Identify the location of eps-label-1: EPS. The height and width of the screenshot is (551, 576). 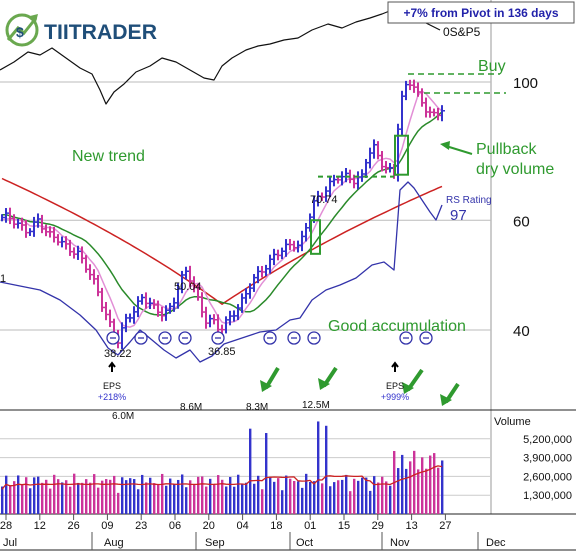
(112, 386).